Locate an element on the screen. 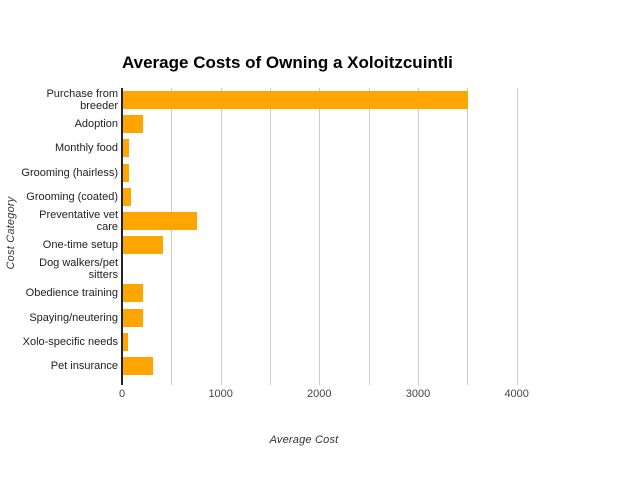 The height and width of the screenshot is (480, 640). category-label: Dog walkers/pet sitters is located at coordinates (78, 269).